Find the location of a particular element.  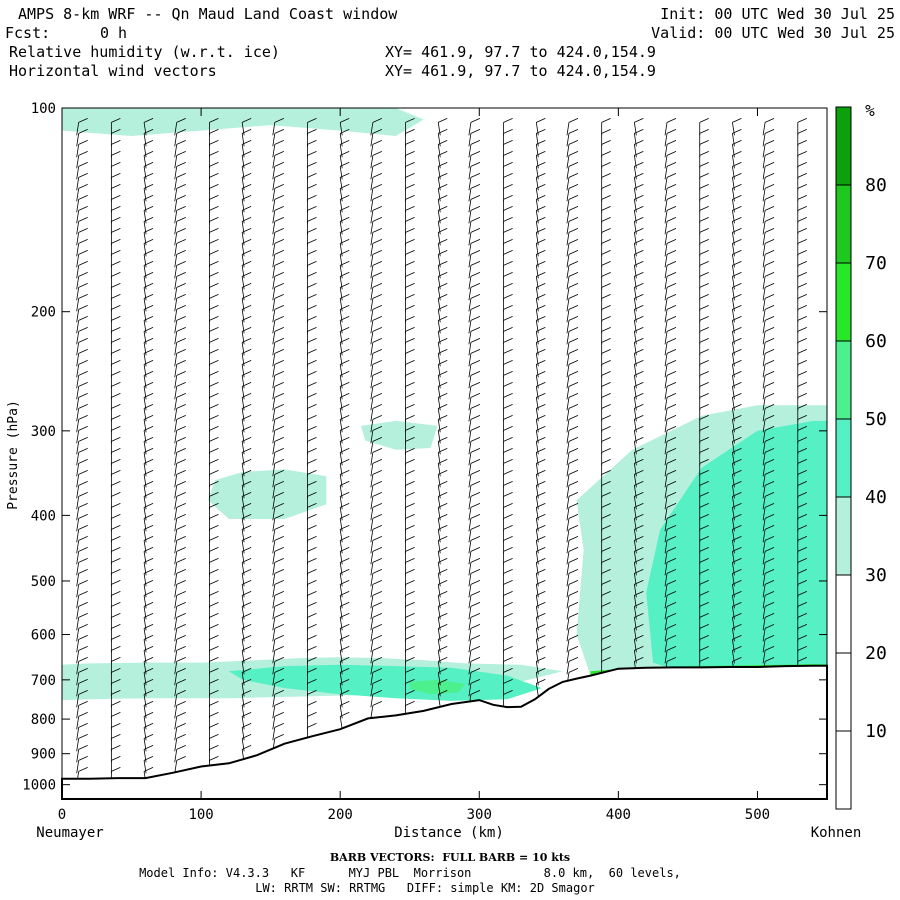

colorbar-label: 80 is located at coordinates (876, 185).